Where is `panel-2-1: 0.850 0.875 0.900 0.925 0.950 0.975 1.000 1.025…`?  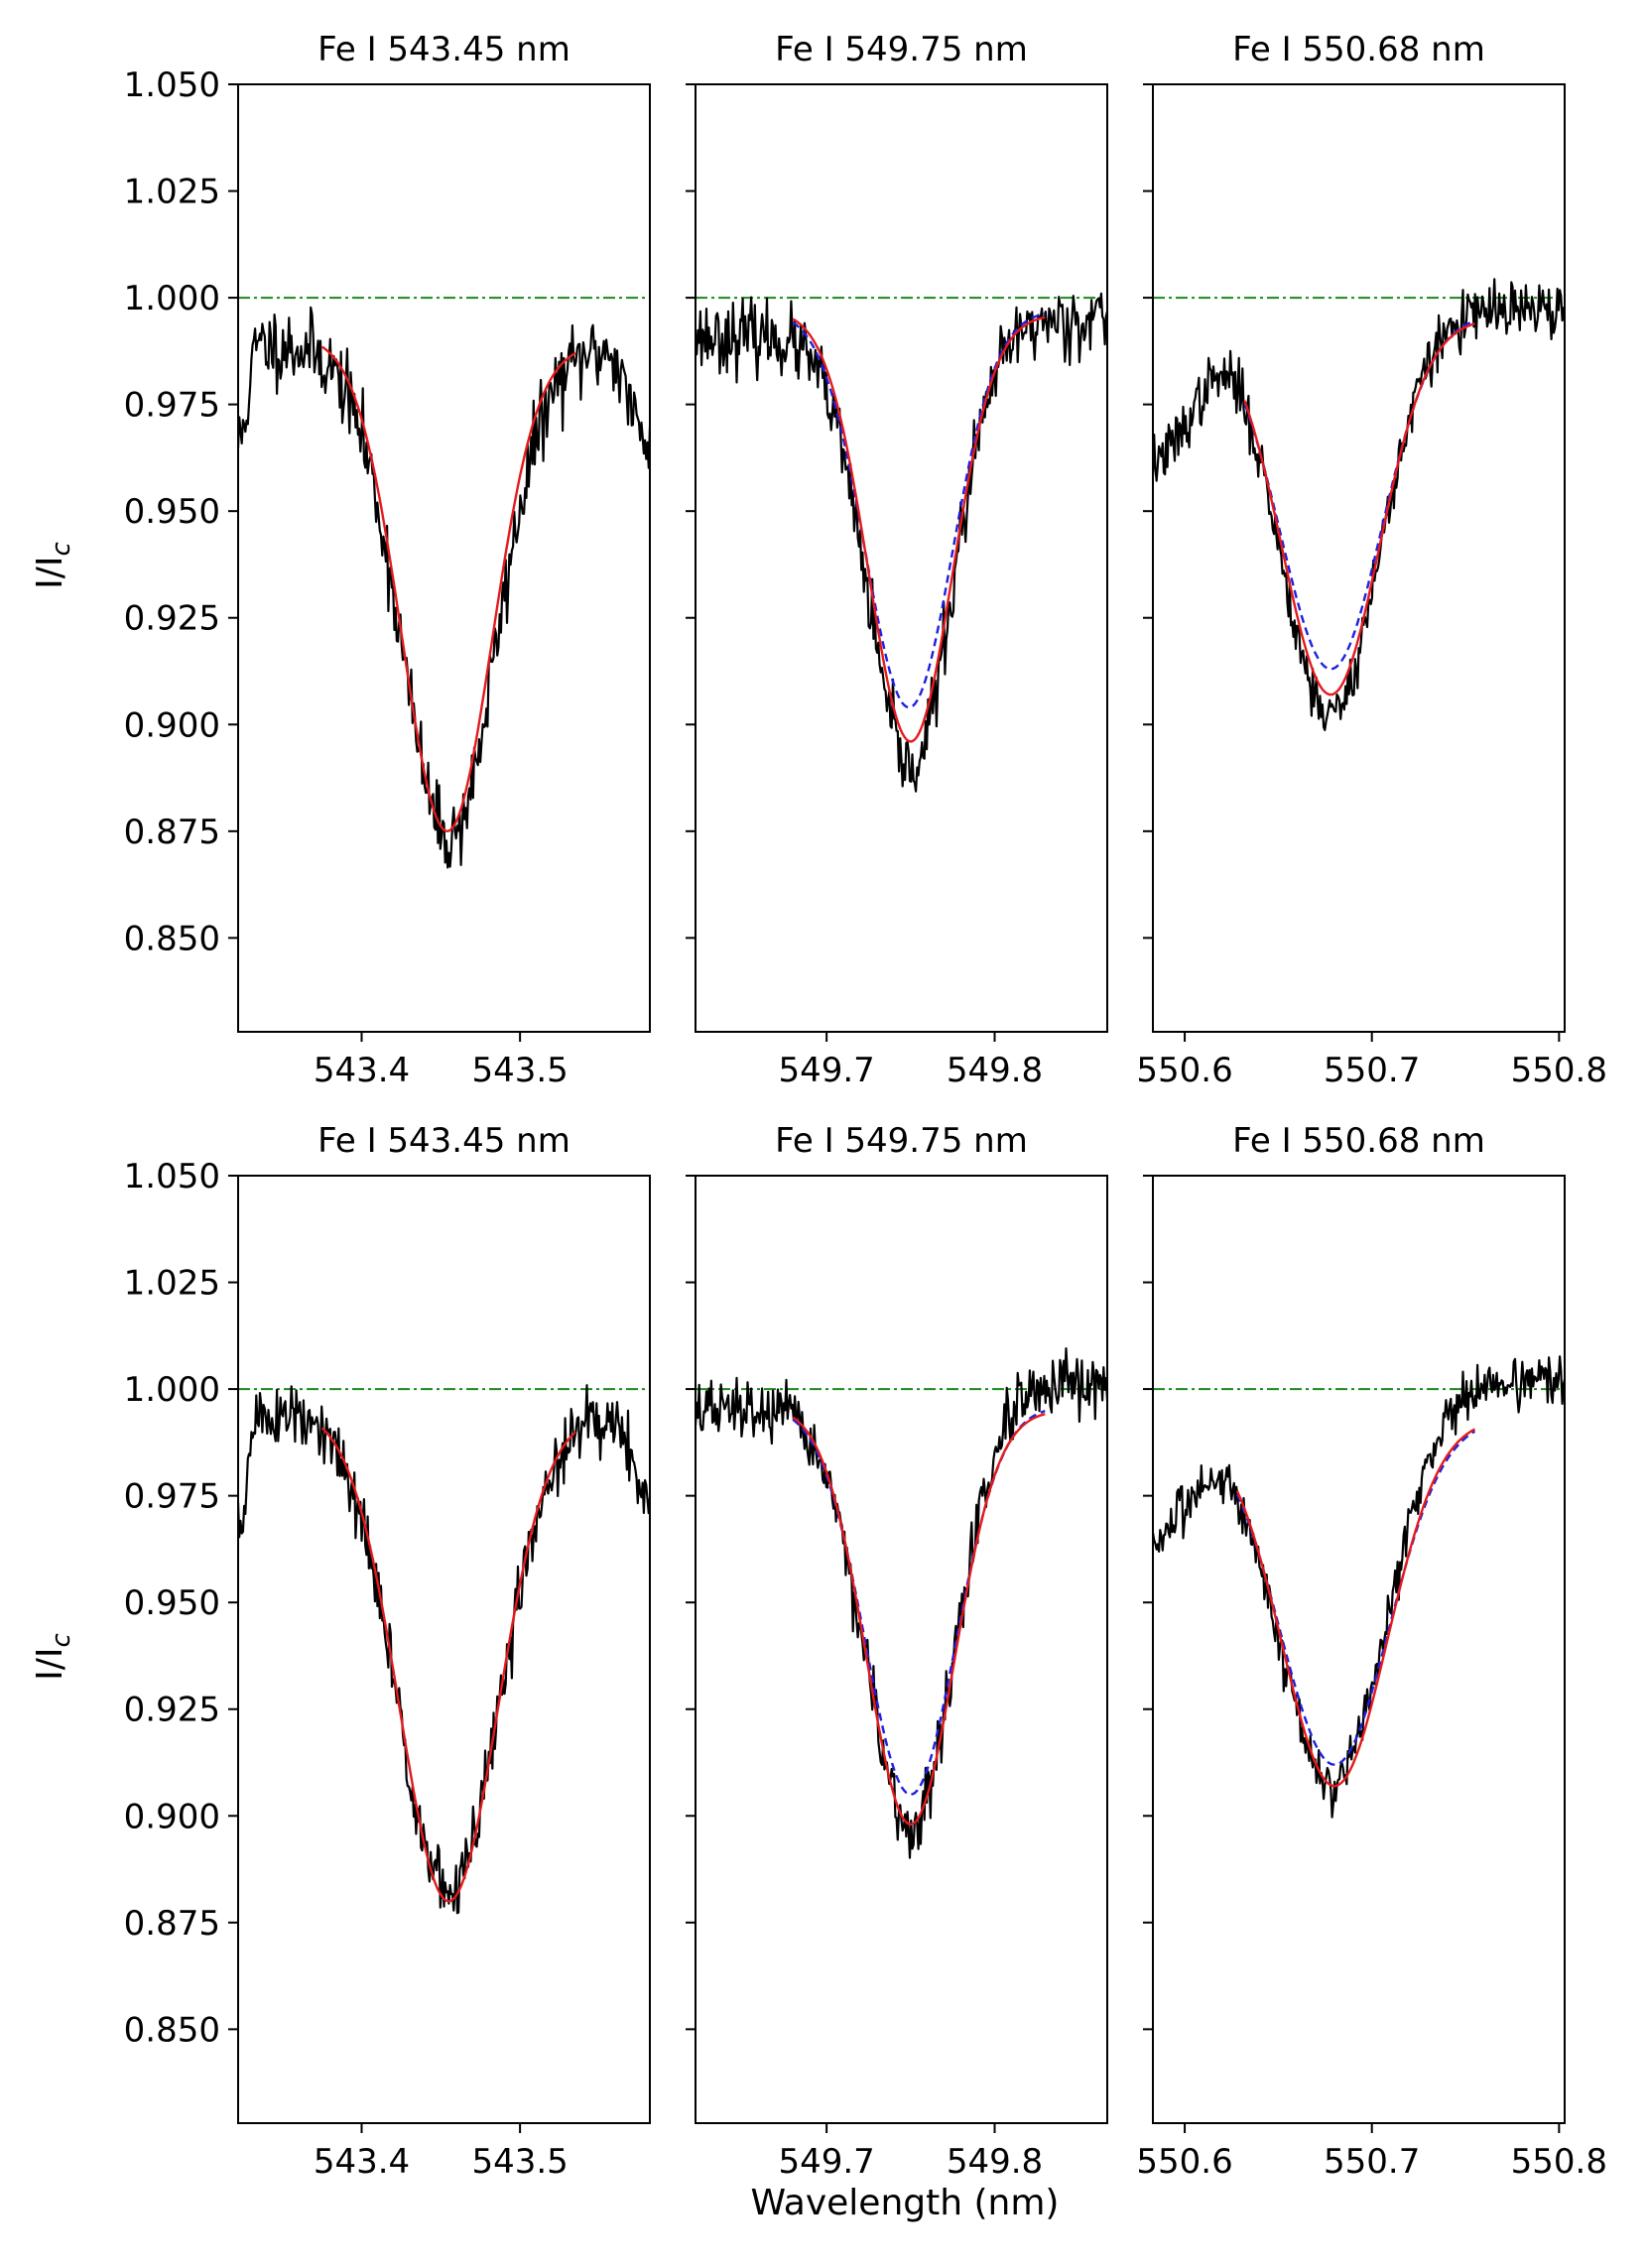 panel-2-1: 0.850 0.875 0.900 0.925 0.950 0.975 1.000 1.025… is located at coordinates (387, 1651).